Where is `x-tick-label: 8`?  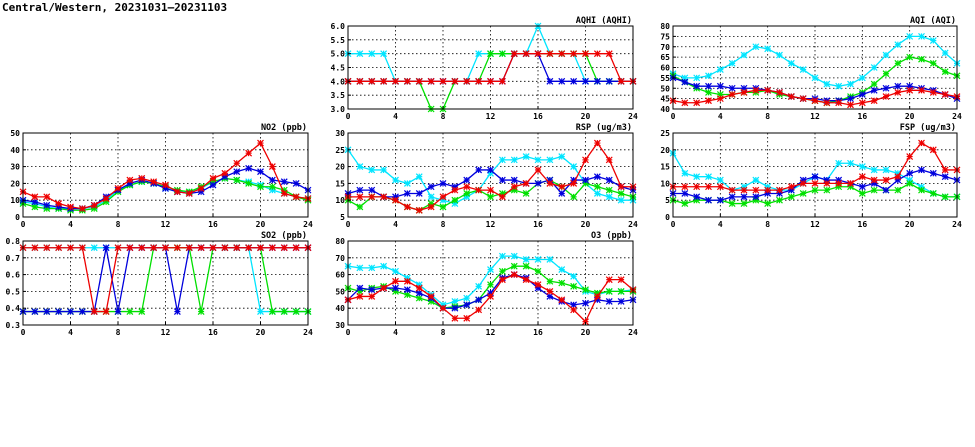 x-tick-label: 8 is located at coordinates (443, 224).